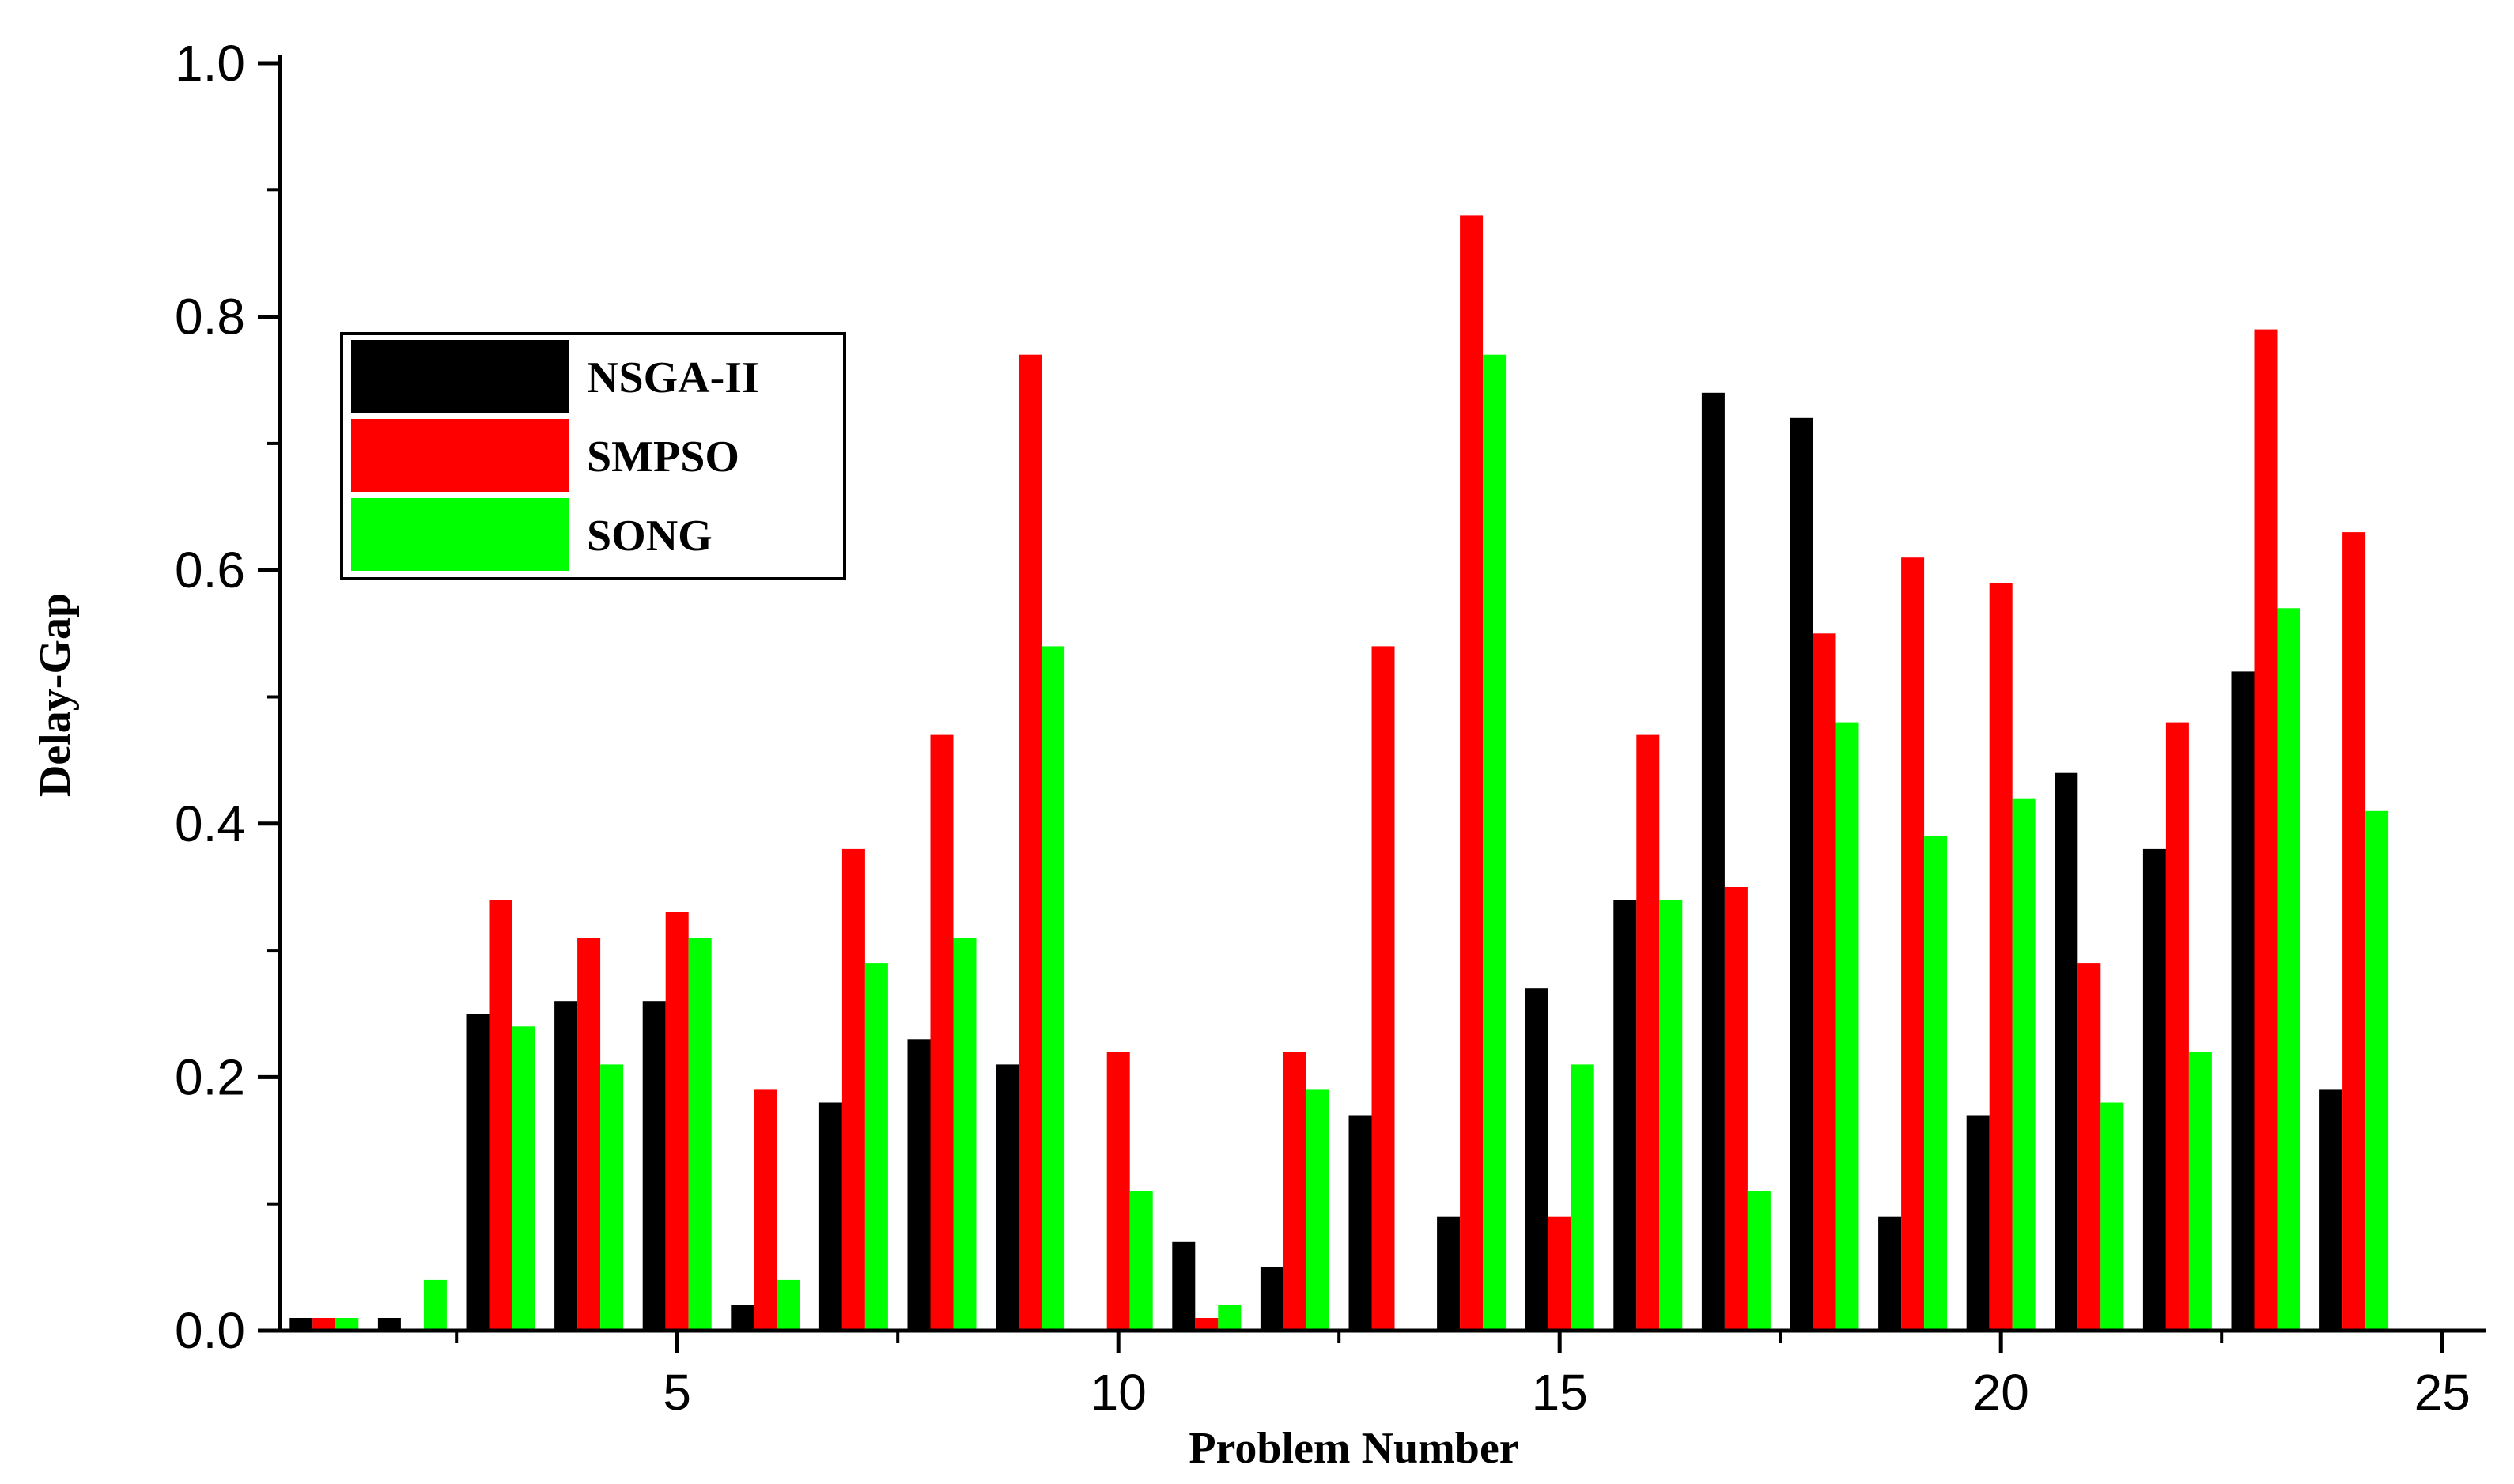  I want to click on legend: NSGA-II SMPSO SONG, so click(593, 456).